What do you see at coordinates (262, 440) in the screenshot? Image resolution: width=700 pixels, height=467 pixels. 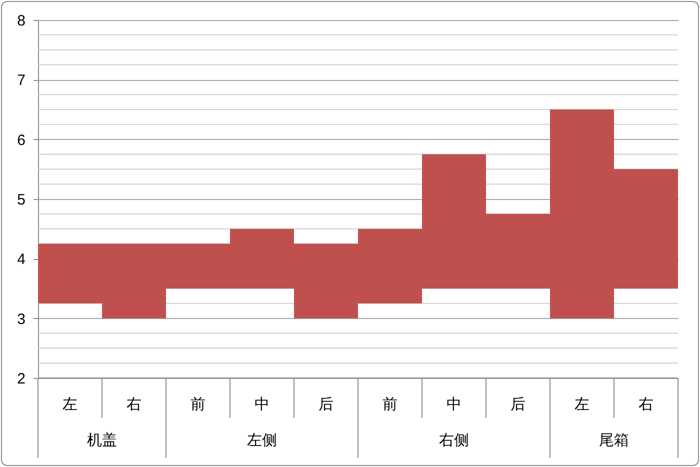 I see `text: 左侧` at bounding box center [262, 440].